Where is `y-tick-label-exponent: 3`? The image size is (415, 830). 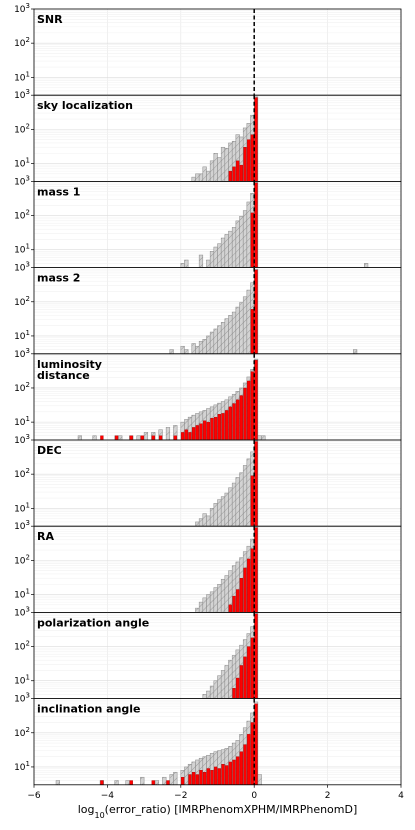
y-tick-label-exponent: 3 is located at coordinates (28, 6).